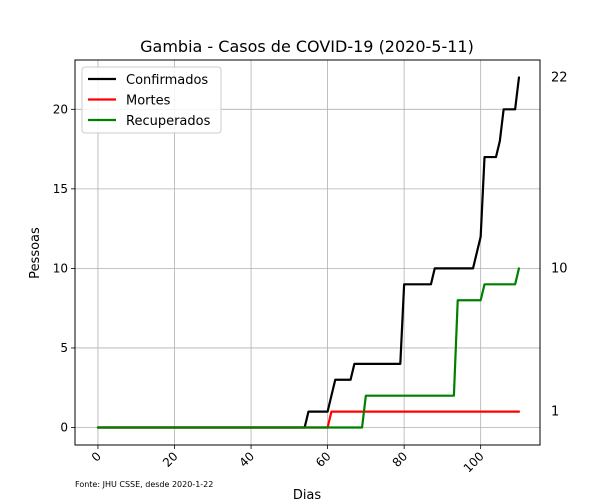  Describe the element at coordinates (555, 412) in the screenshot. I see `right-value-label: 1` at that location.